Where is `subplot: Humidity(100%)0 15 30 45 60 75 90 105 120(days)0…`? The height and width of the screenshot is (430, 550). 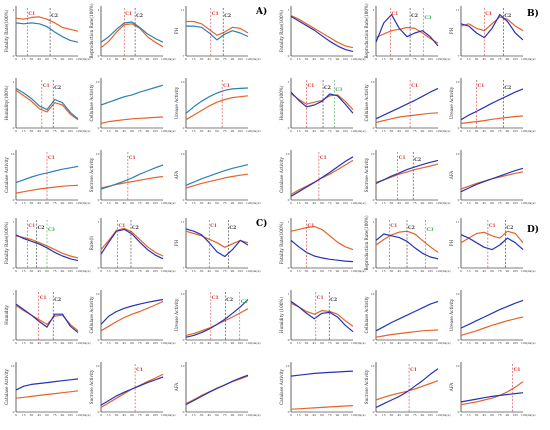 subplot: Humidity(100%)0 15 30 45 60 75 90 105 120(days)0… is located at coordinates (322, 105).